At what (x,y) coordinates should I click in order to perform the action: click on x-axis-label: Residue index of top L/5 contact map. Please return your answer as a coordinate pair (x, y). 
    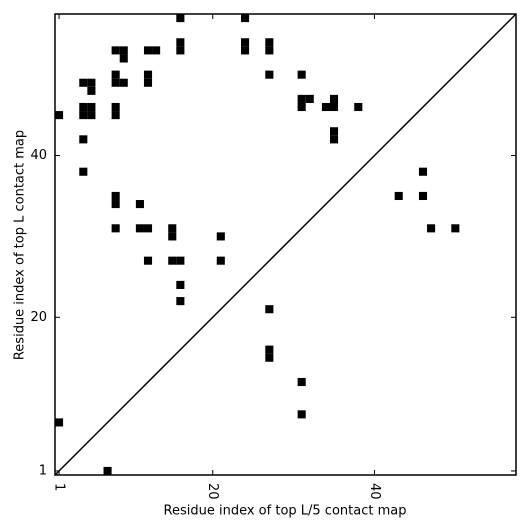
    Looking at the image, I should click on (285, 511).